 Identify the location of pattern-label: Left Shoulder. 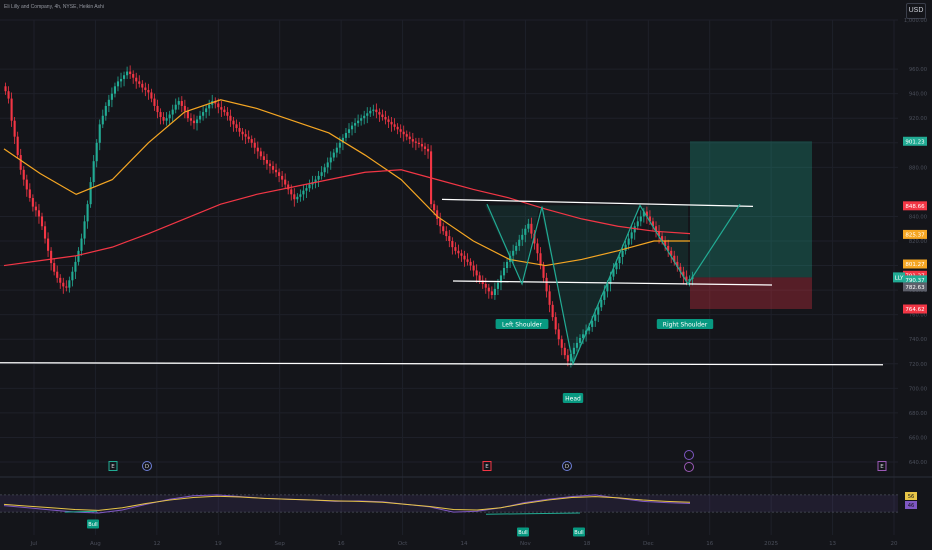
(522, 324).